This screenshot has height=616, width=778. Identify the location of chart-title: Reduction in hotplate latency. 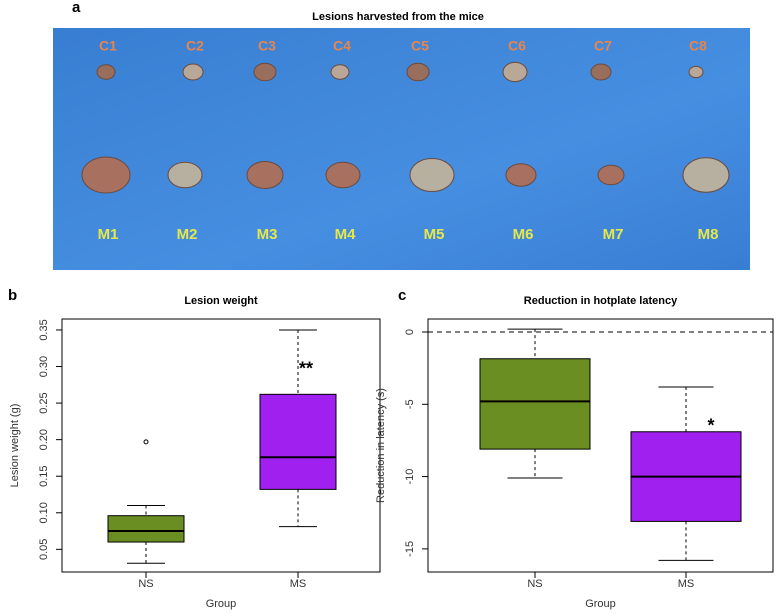
(601, 301).